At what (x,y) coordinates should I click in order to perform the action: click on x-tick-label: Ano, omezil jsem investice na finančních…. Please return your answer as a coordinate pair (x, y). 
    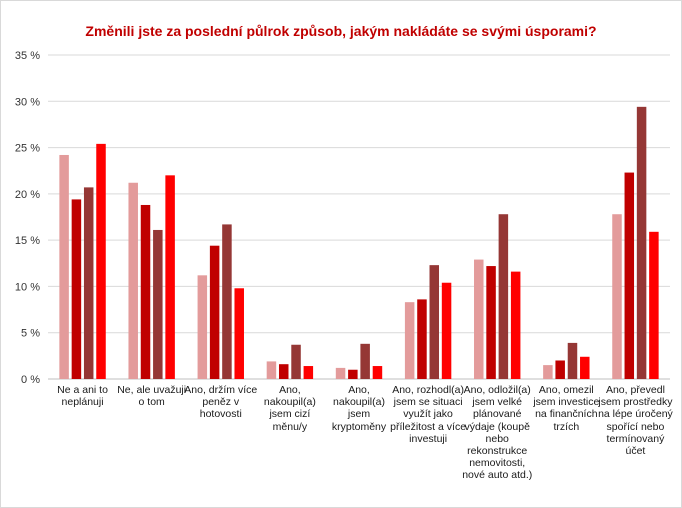
    Looking at the image, I should click on (566, 408).